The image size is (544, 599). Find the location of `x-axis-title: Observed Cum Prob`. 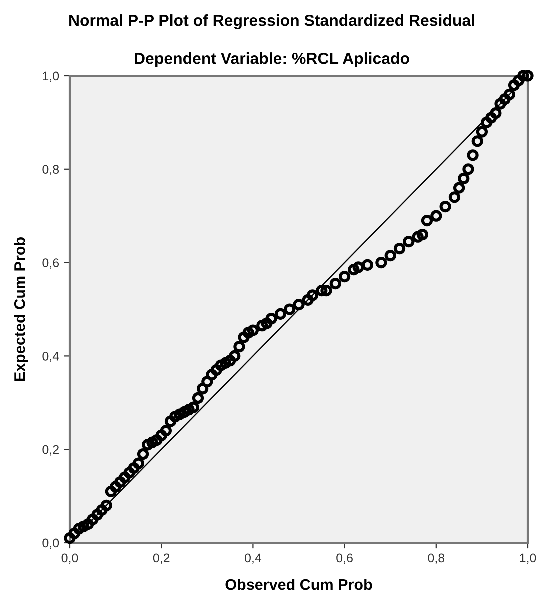

x-axis-title: Observed Cum Prob is located at coordinates (299, 584).